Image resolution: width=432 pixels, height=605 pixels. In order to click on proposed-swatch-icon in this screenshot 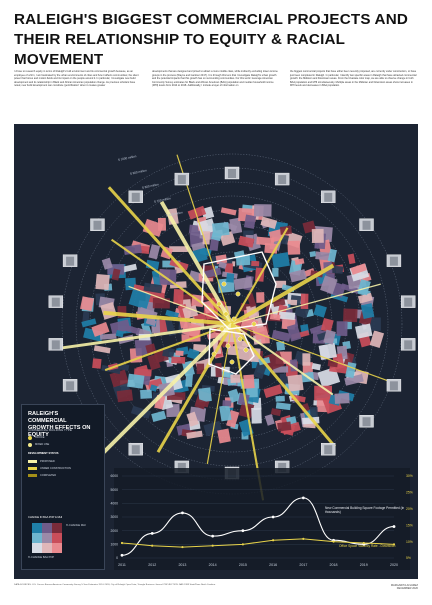, I will do `click(32, 461)`.